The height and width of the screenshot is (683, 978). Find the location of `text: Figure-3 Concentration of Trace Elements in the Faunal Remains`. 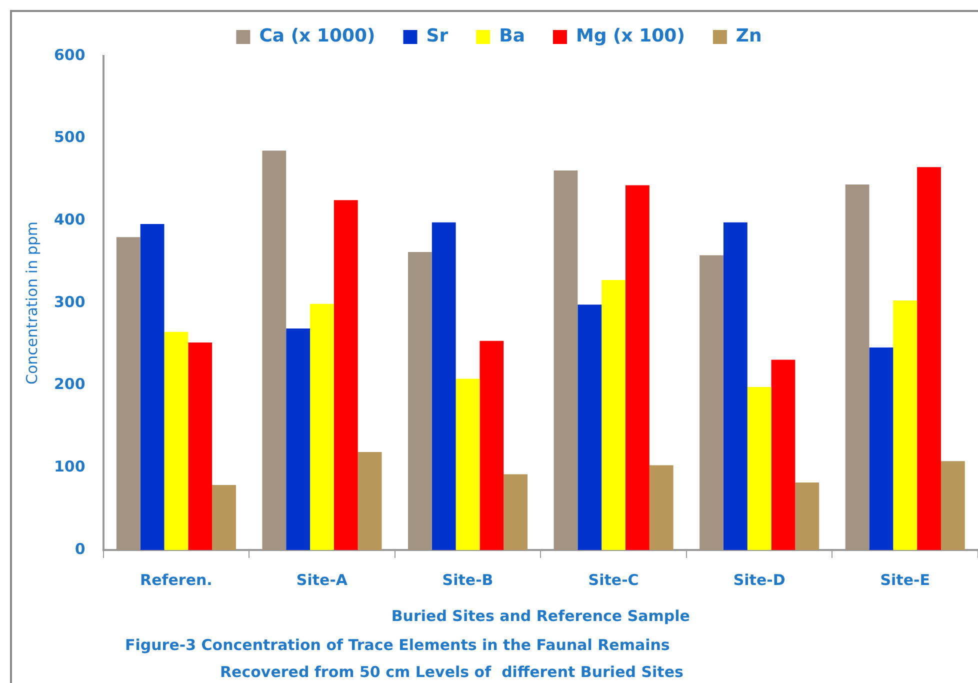

text: Figure-3 Concentration of Trace Elements in the Faunal Remains is located at coordinates (397, 645).